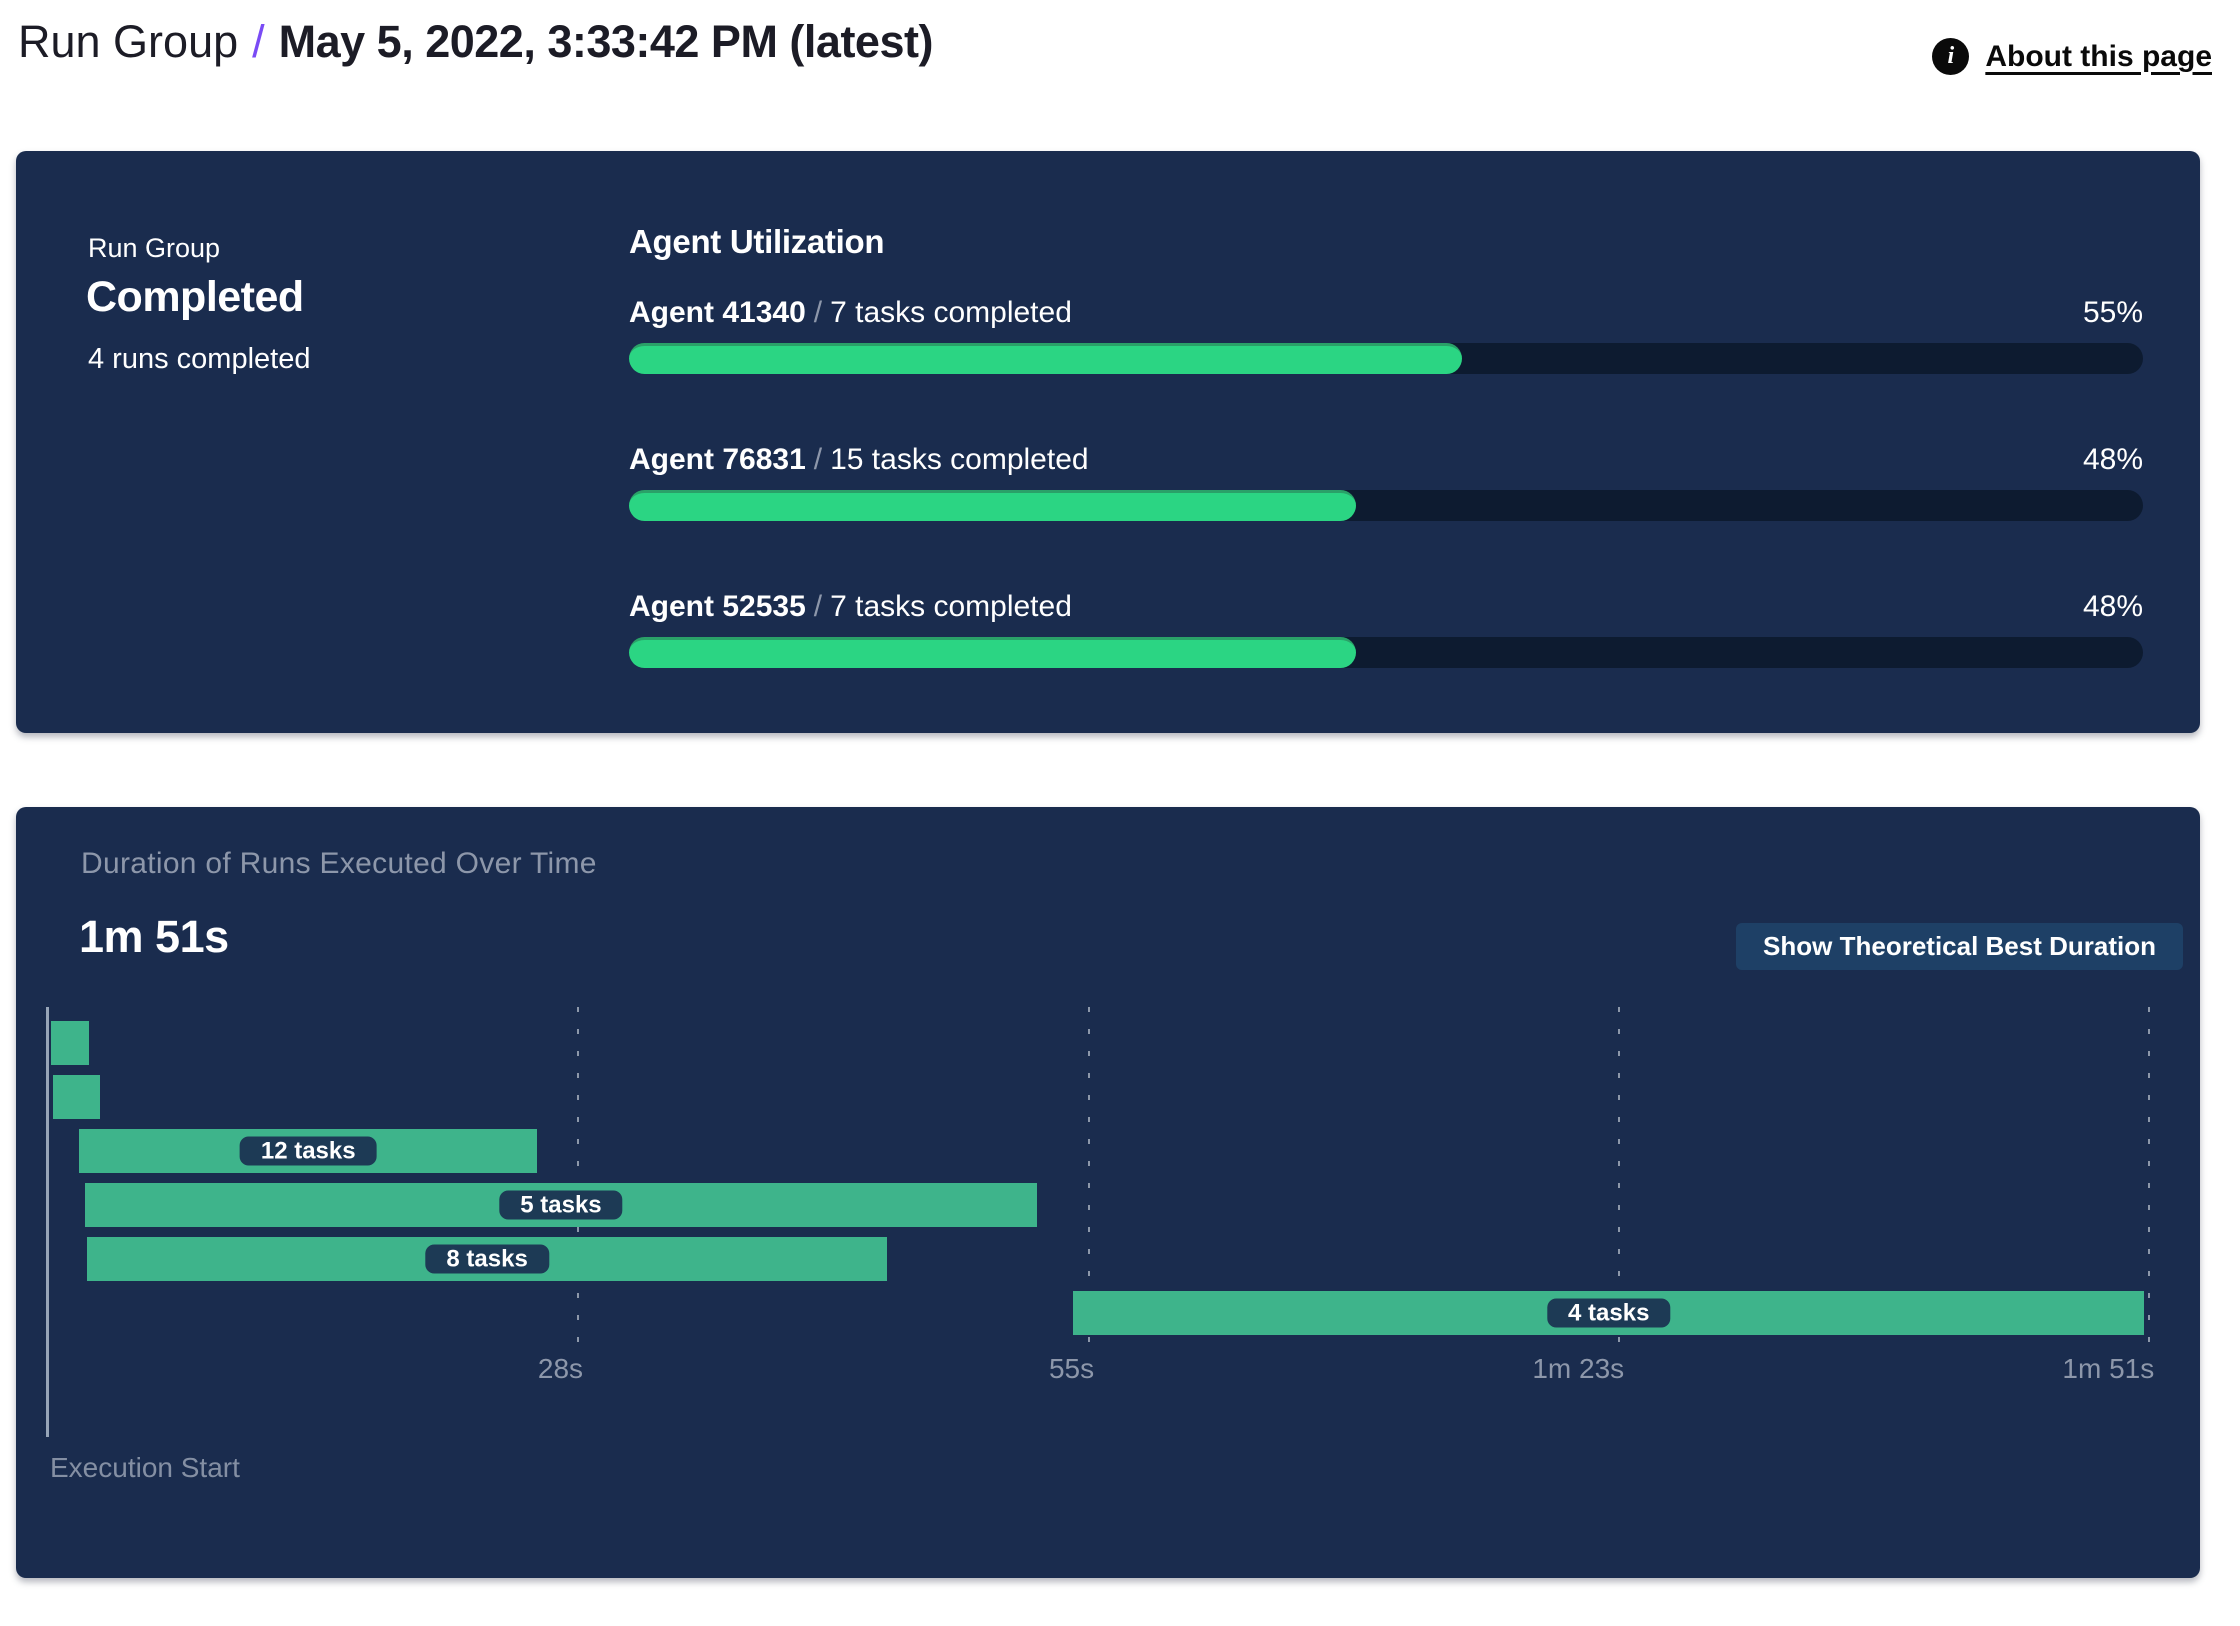  I want to click on agent-row-label: Agent 41340/7 tasks completed, so click(850, 313).